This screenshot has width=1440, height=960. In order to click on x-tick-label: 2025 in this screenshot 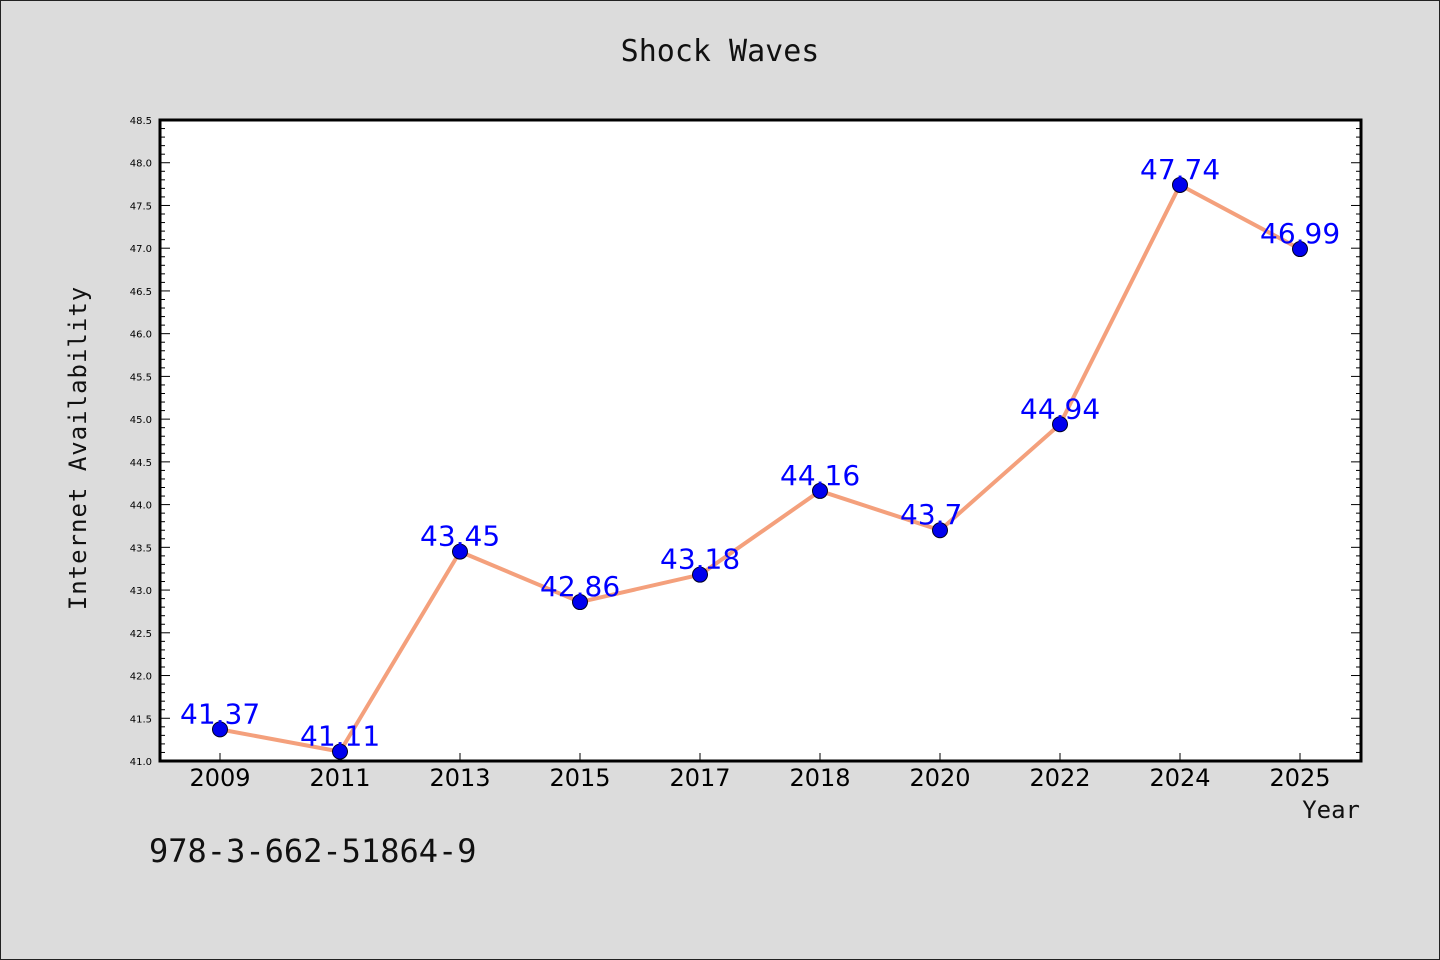, I will do `click(1299, 778)`.